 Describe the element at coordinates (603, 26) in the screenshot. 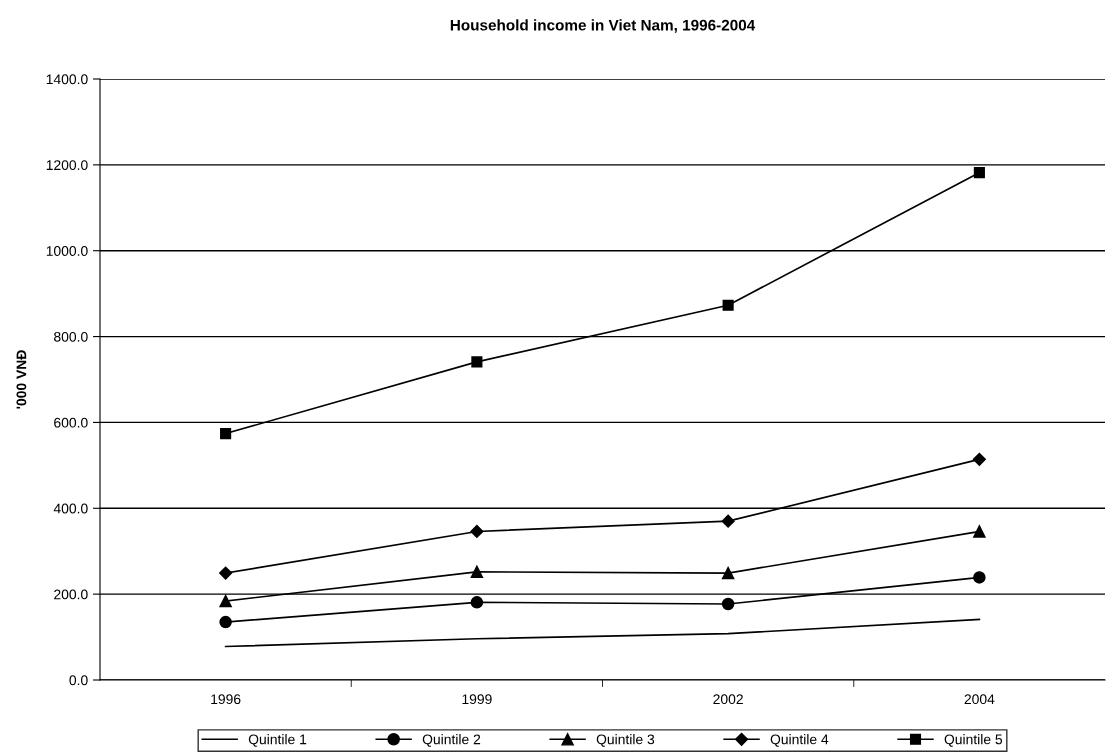

I see `chart-title: Household income in Viet Nam, 1996-2004` at that location.